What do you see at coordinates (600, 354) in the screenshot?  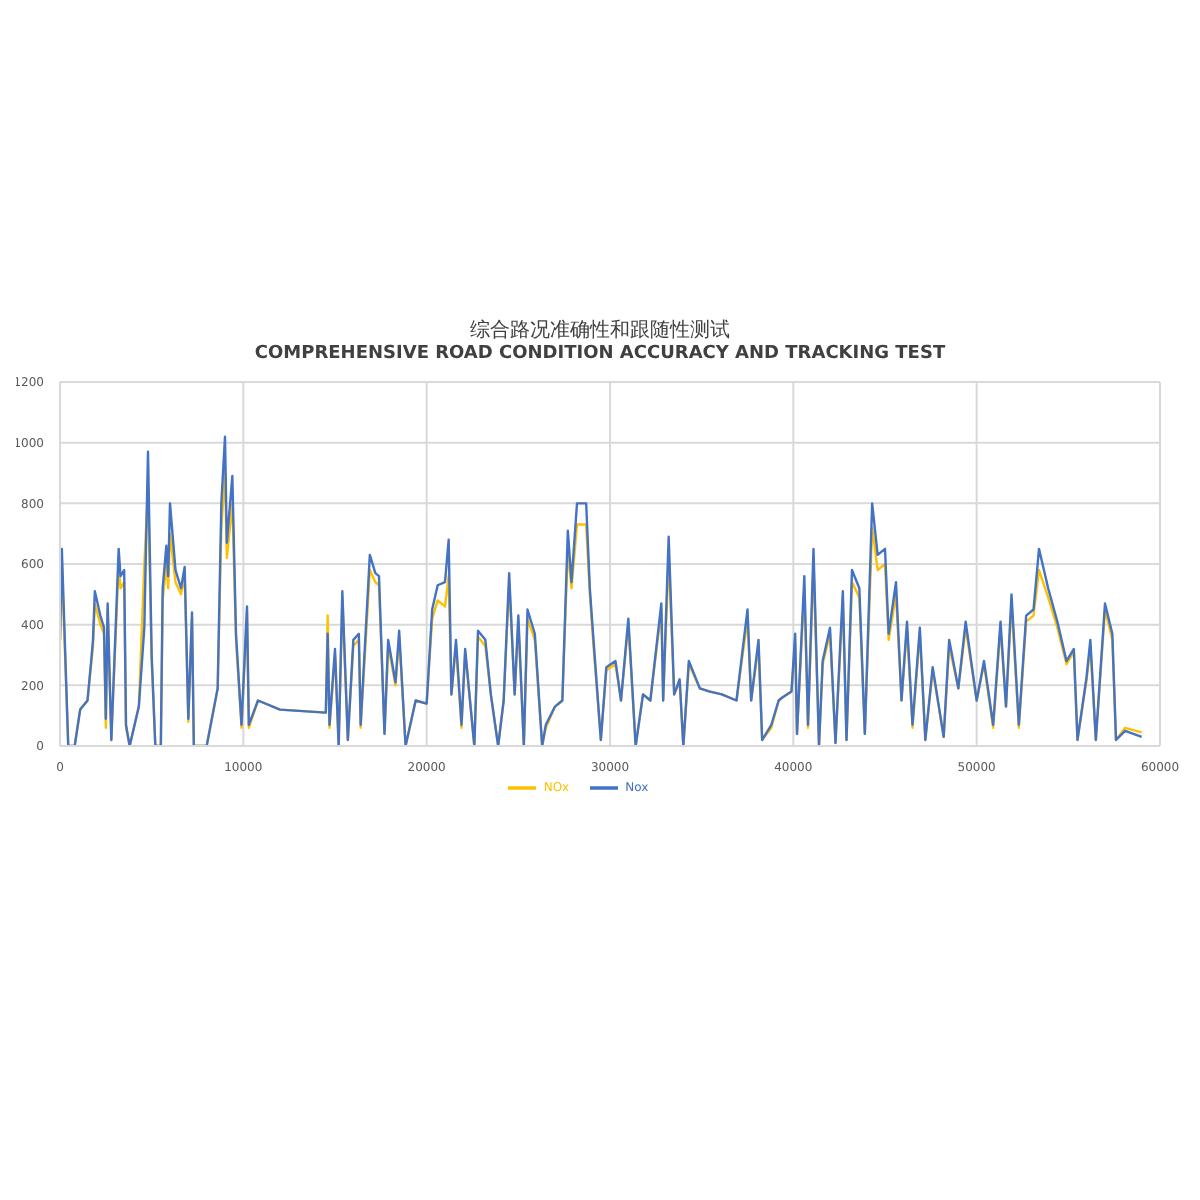 I see `chart-subtitle: COMPREHENSIVE ROAD CONDITION ACCURACY AND TRACKING TEST` at bounding box center [600, 354].